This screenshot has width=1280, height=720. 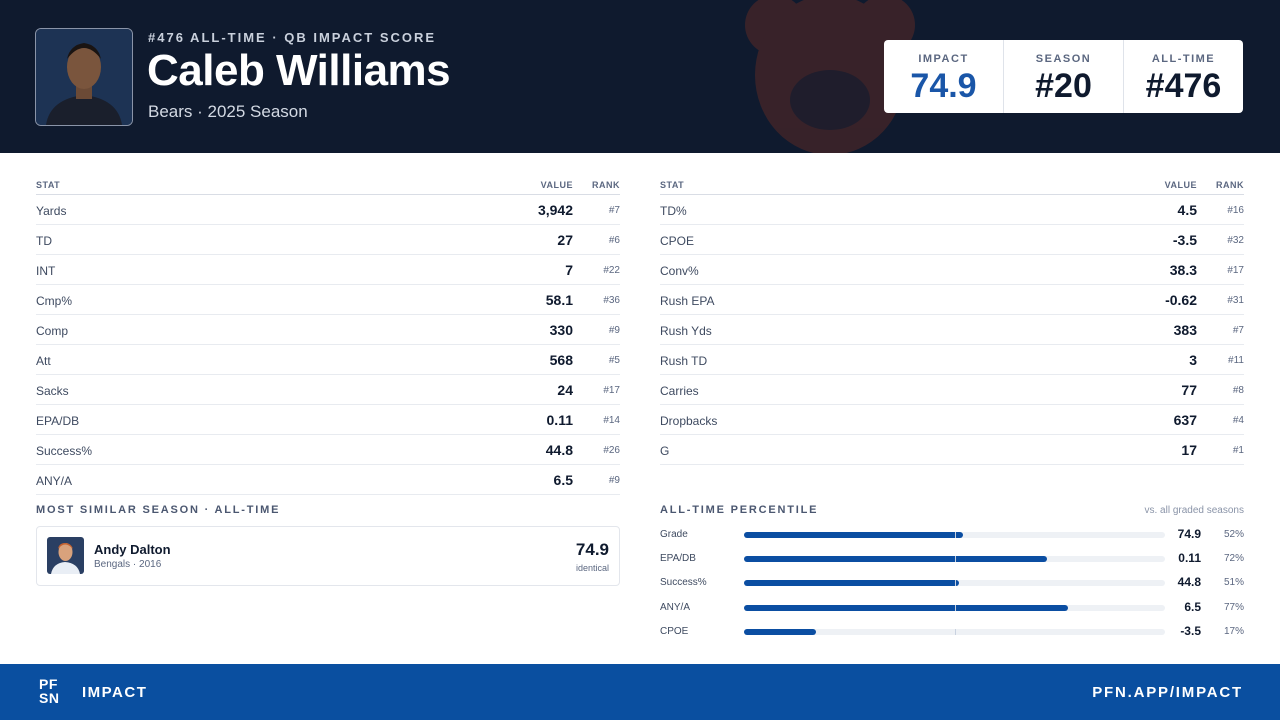 I want to click on percentile-pct: 52%, so click(x=1233, y=534).